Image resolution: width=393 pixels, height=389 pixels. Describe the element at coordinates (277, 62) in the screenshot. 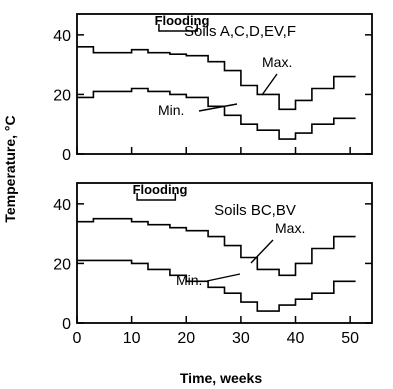

I see `max-label-top: Max.` at that location.